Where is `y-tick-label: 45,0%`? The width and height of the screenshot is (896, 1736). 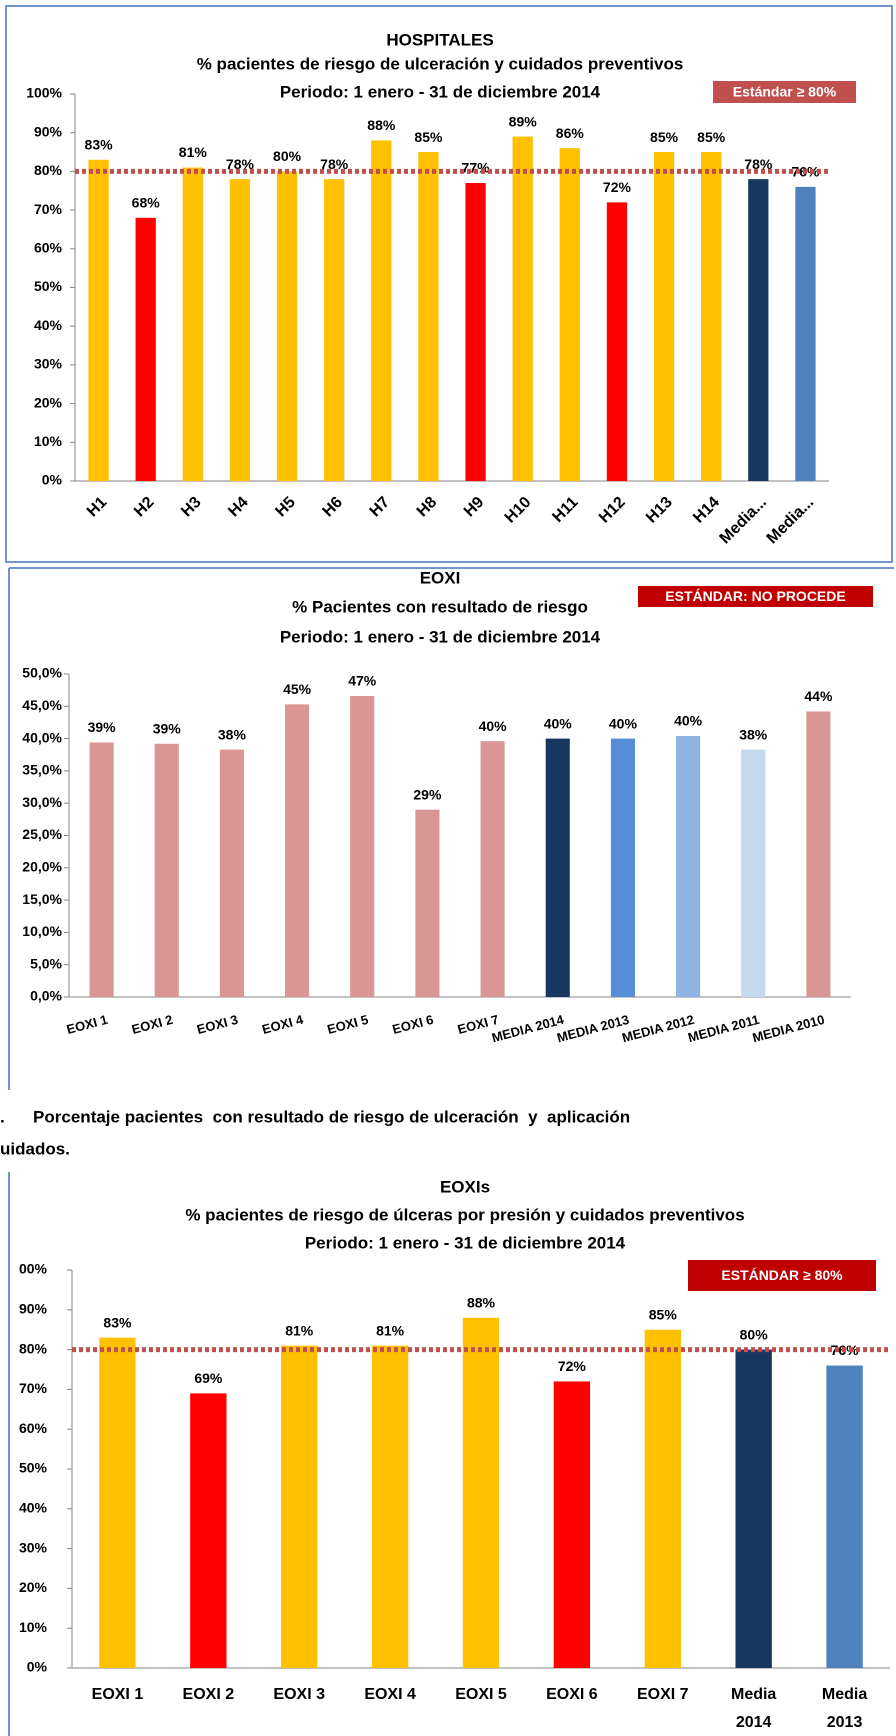
y-tick-label: 45,0% is located at coordinates (42, 705).